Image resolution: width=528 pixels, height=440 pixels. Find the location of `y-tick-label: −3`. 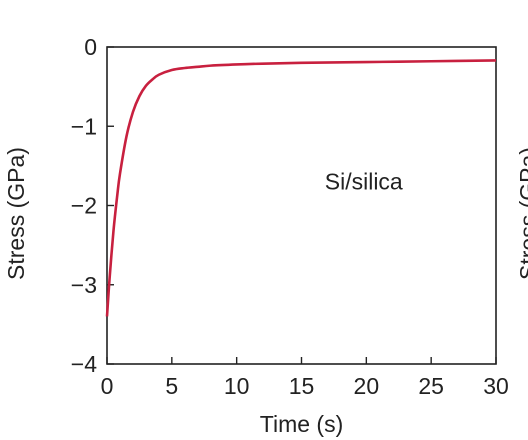

y-tick-label: −3 is located at coordinates (84, 285).